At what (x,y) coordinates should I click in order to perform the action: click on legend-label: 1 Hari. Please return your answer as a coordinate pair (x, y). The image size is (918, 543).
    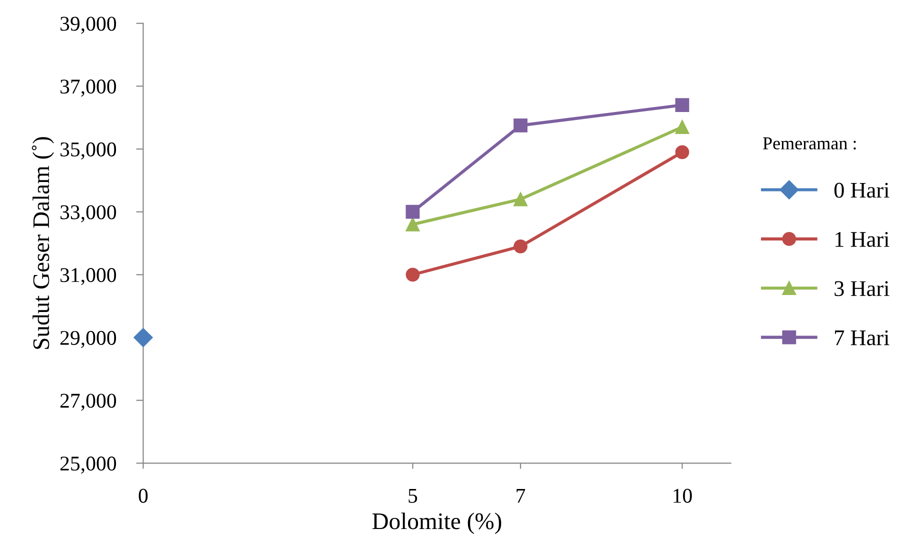
    Looking at the image, I should click on (863, 239).